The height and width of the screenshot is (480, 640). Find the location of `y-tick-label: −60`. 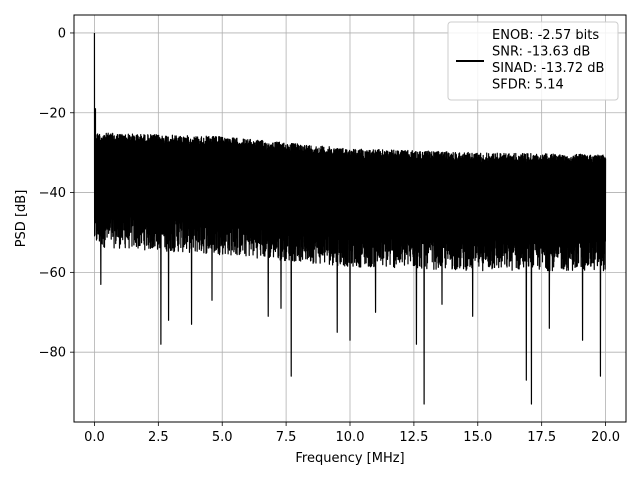

y-tick-label: −60 is located at coordinates (52, 273).